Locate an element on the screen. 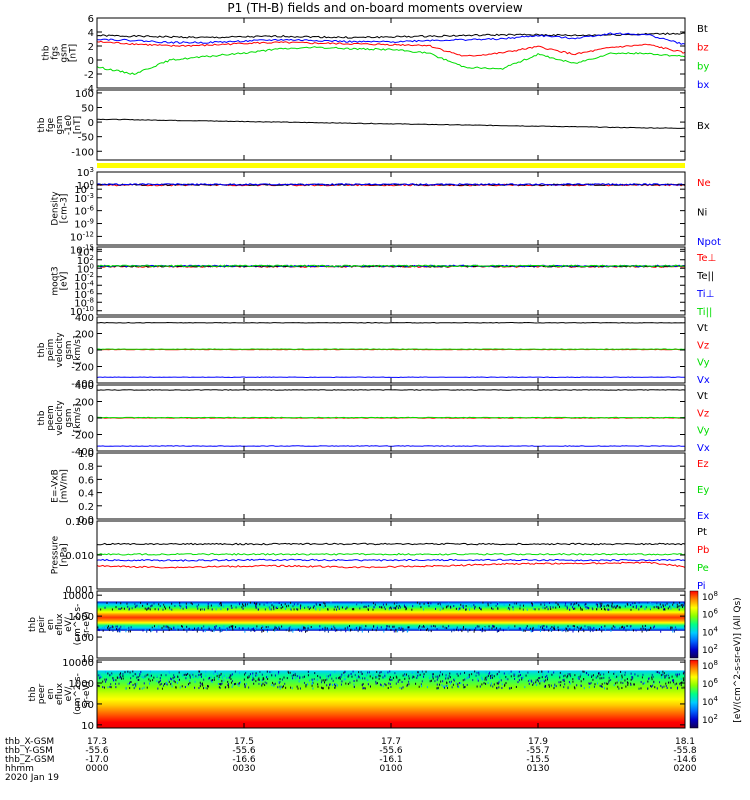 The height and width of the screenshot is (800, 750). y-axis-label: thb is located at coordinates (33, 693).